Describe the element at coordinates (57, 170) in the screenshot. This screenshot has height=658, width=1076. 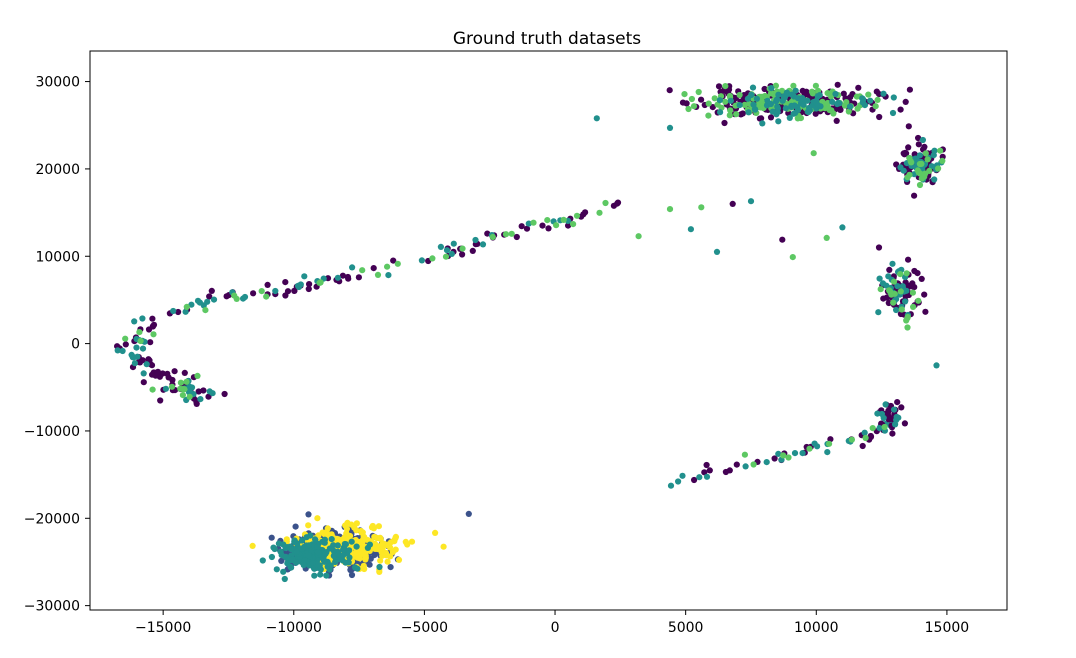
I see `y-tick-label: 20000` at that location.